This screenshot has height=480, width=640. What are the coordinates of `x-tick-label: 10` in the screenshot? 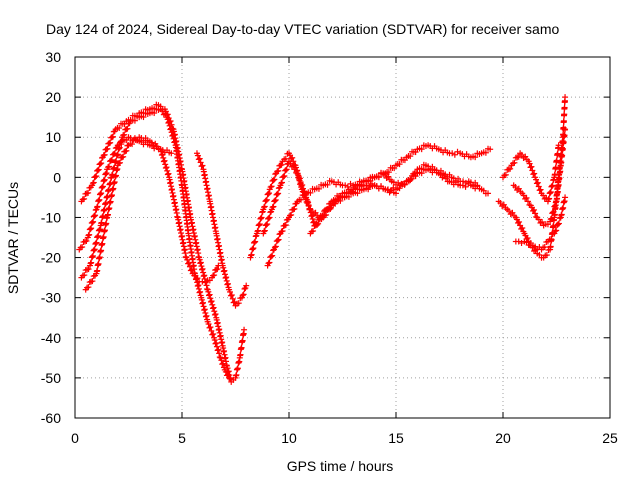 It's located at (289, 438).